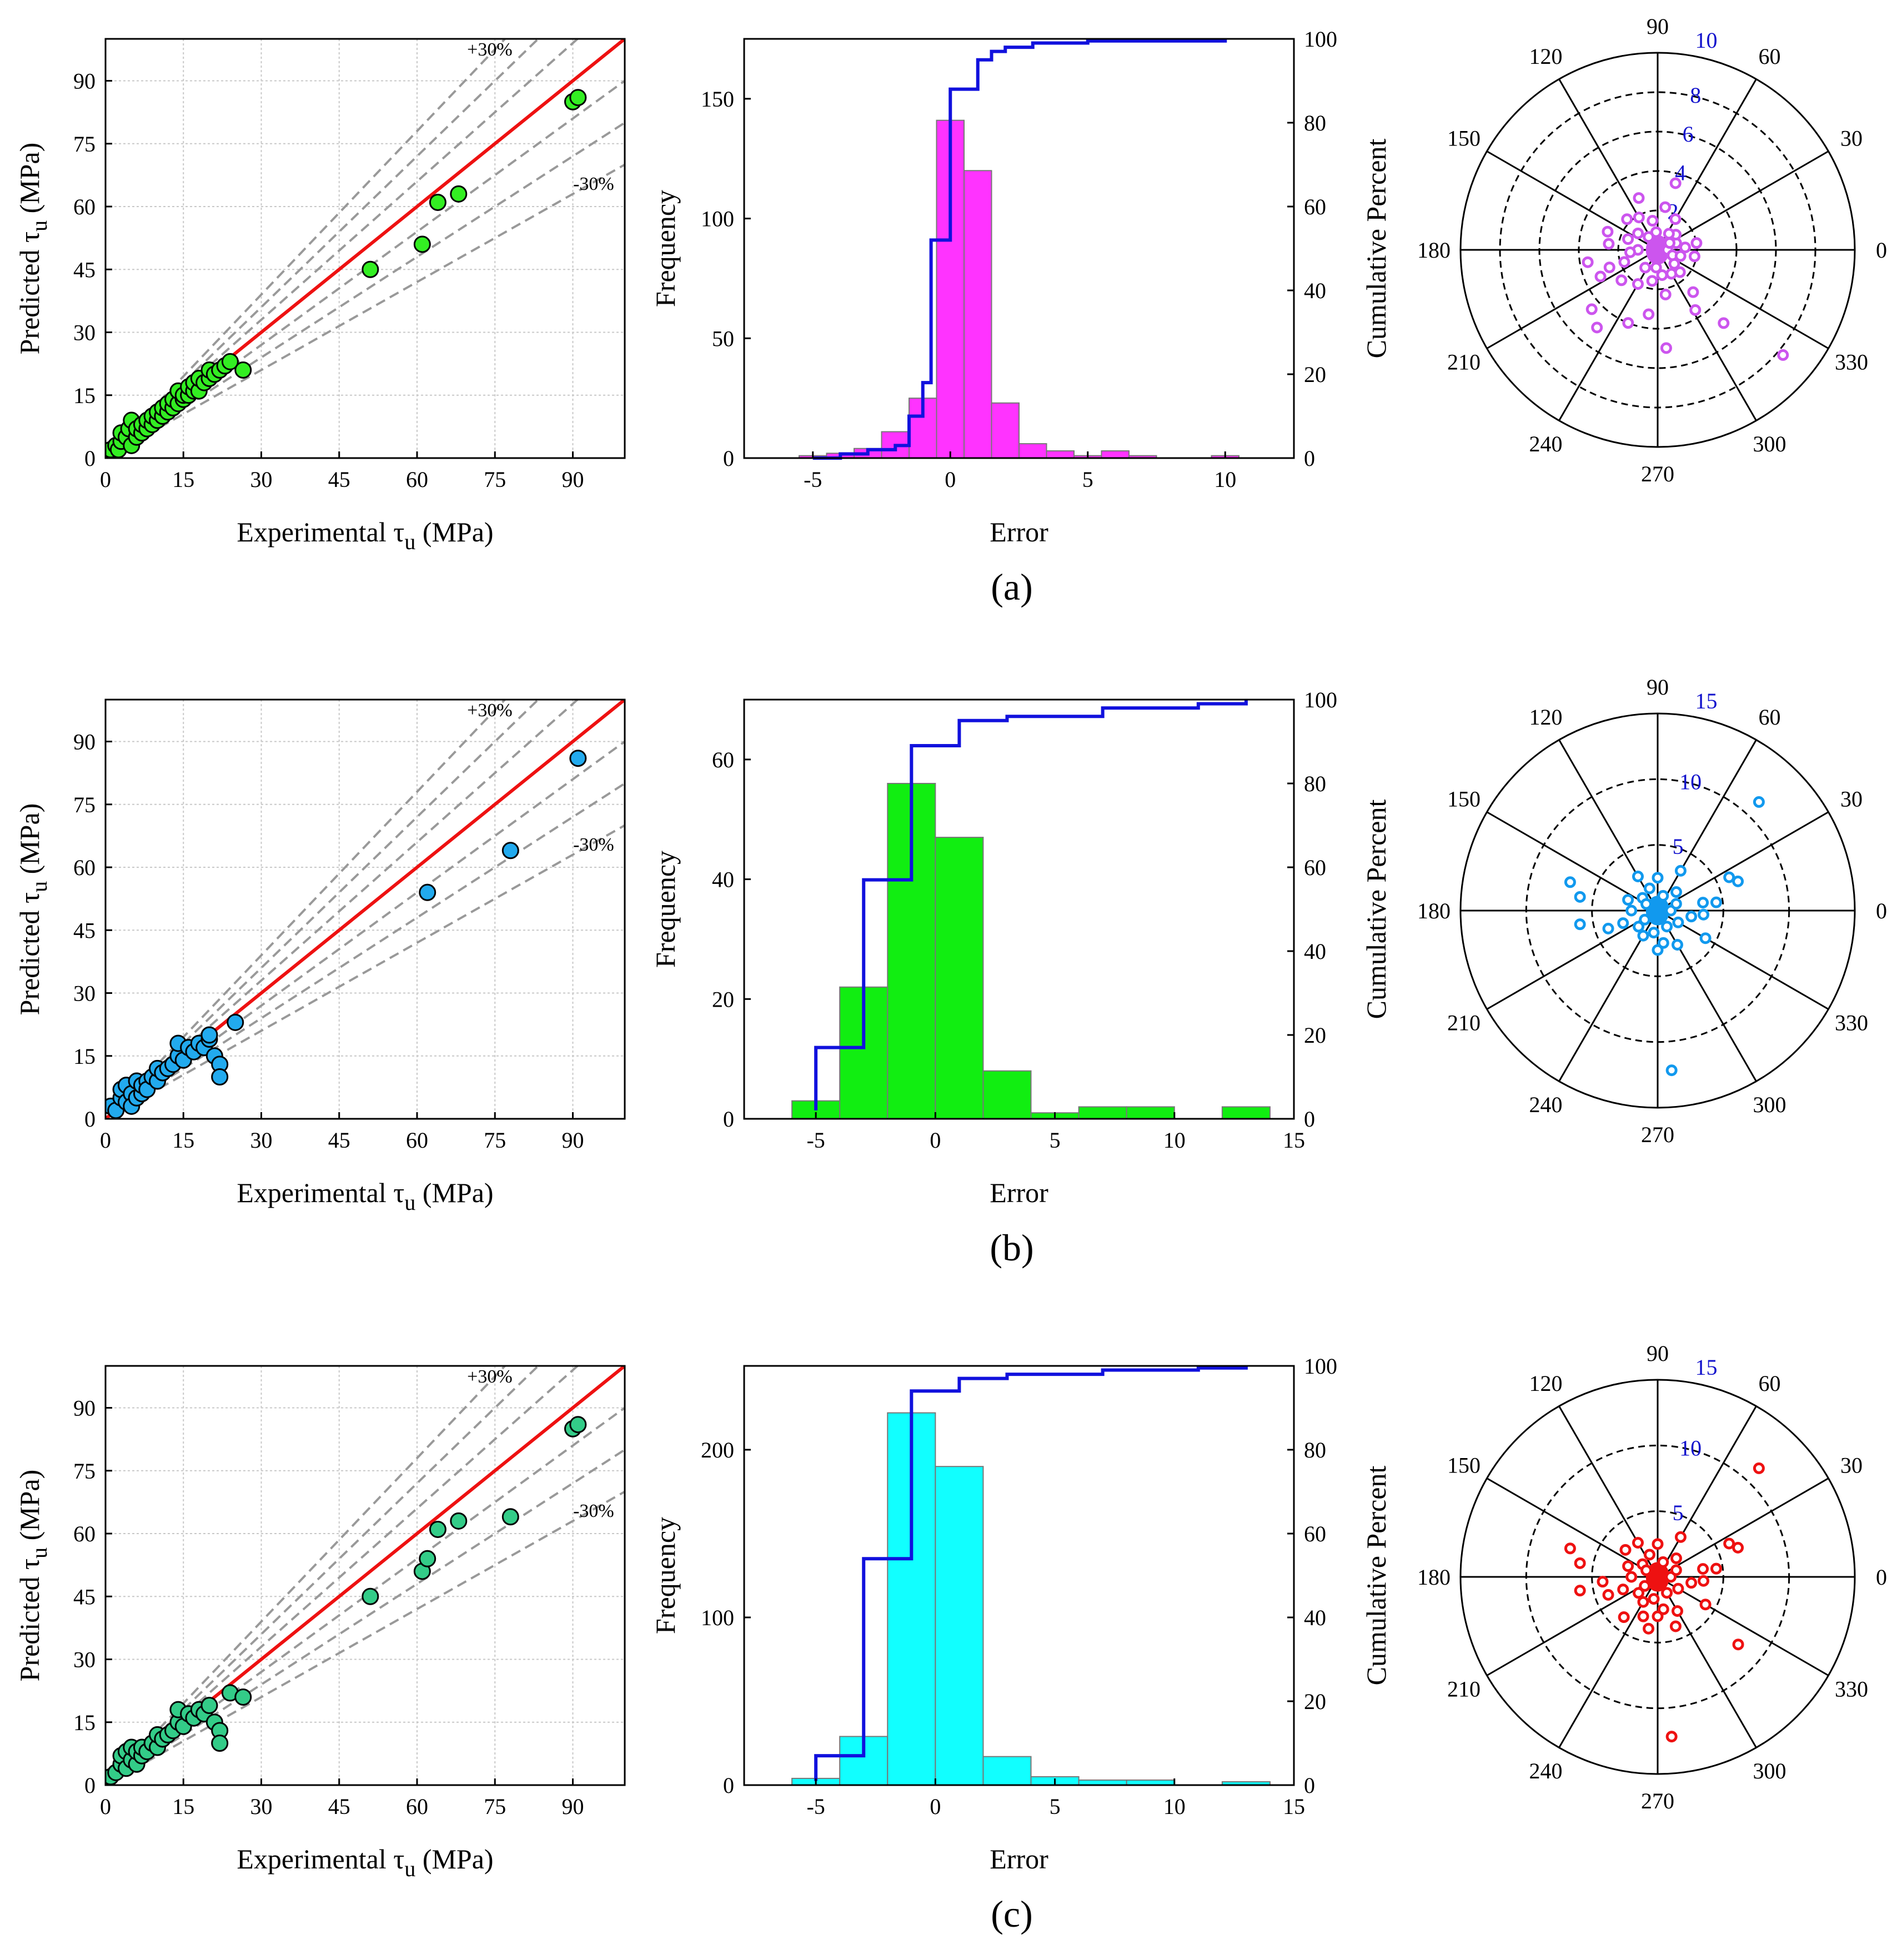  What do you see at coordinates (84, 1596) in the screenshot?
I see `y-tick-label: 45` at bounding box center [84, 1596].